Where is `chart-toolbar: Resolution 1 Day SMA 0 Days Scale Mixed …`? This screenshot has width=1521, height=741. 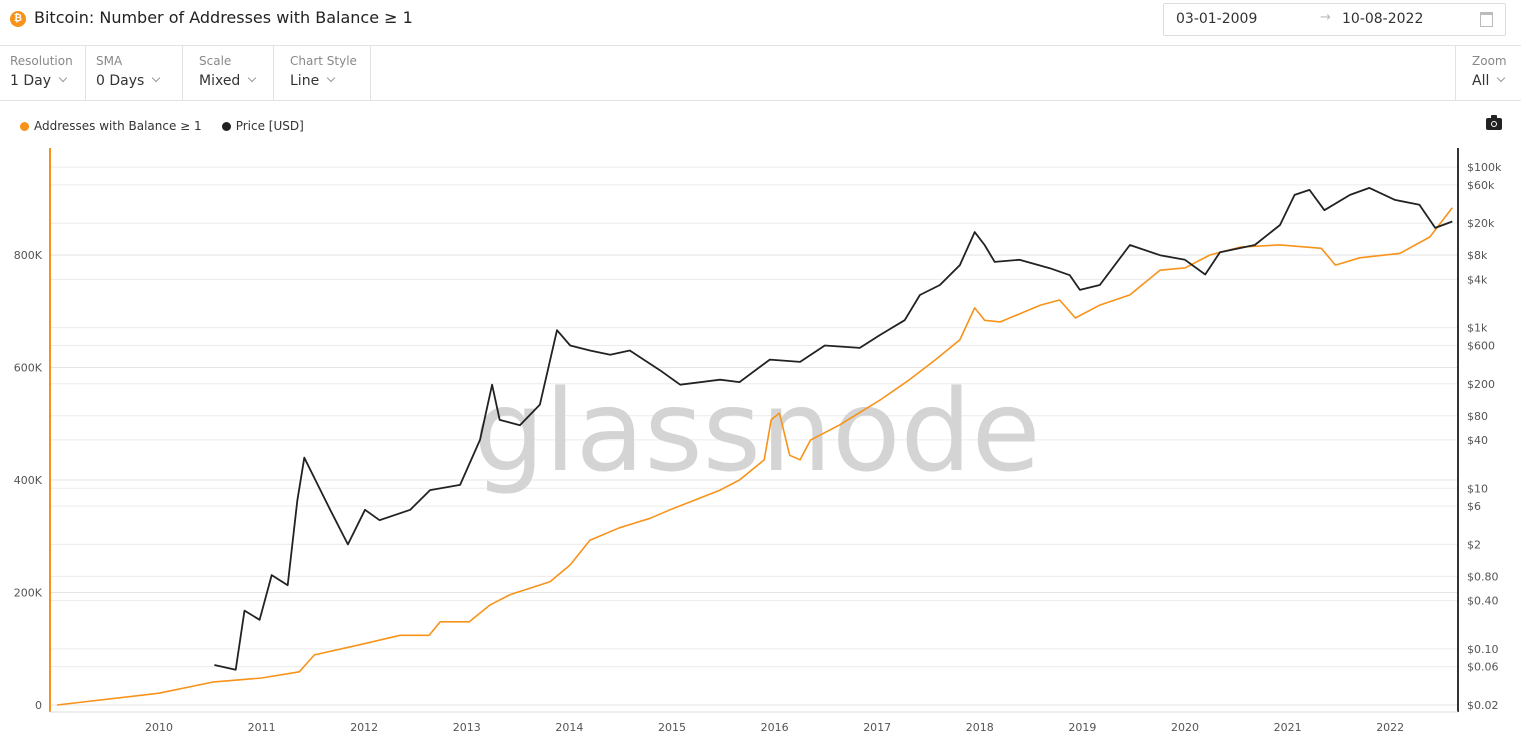 chart-toolbar: Resolution 1 Day SMA 0 Days Scale Mixed … is located at coordinates (760, 73).